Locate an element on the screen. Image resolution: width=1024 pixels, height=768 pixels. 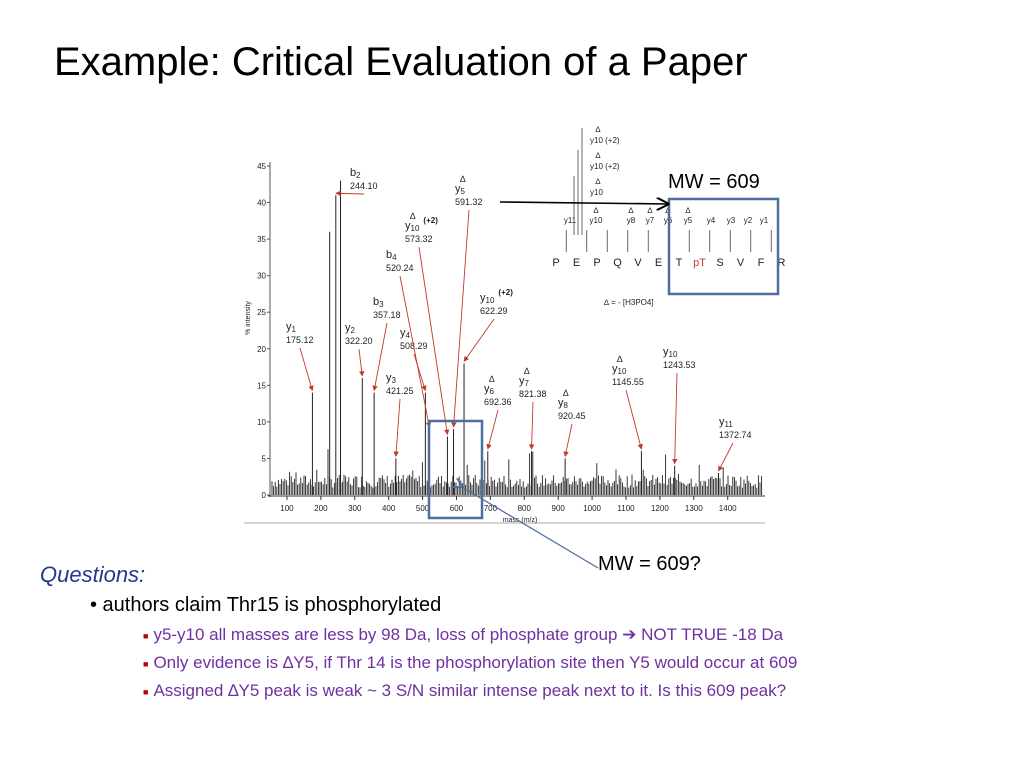
ion-mz: 357.18 is located at coordinates (387, 315).